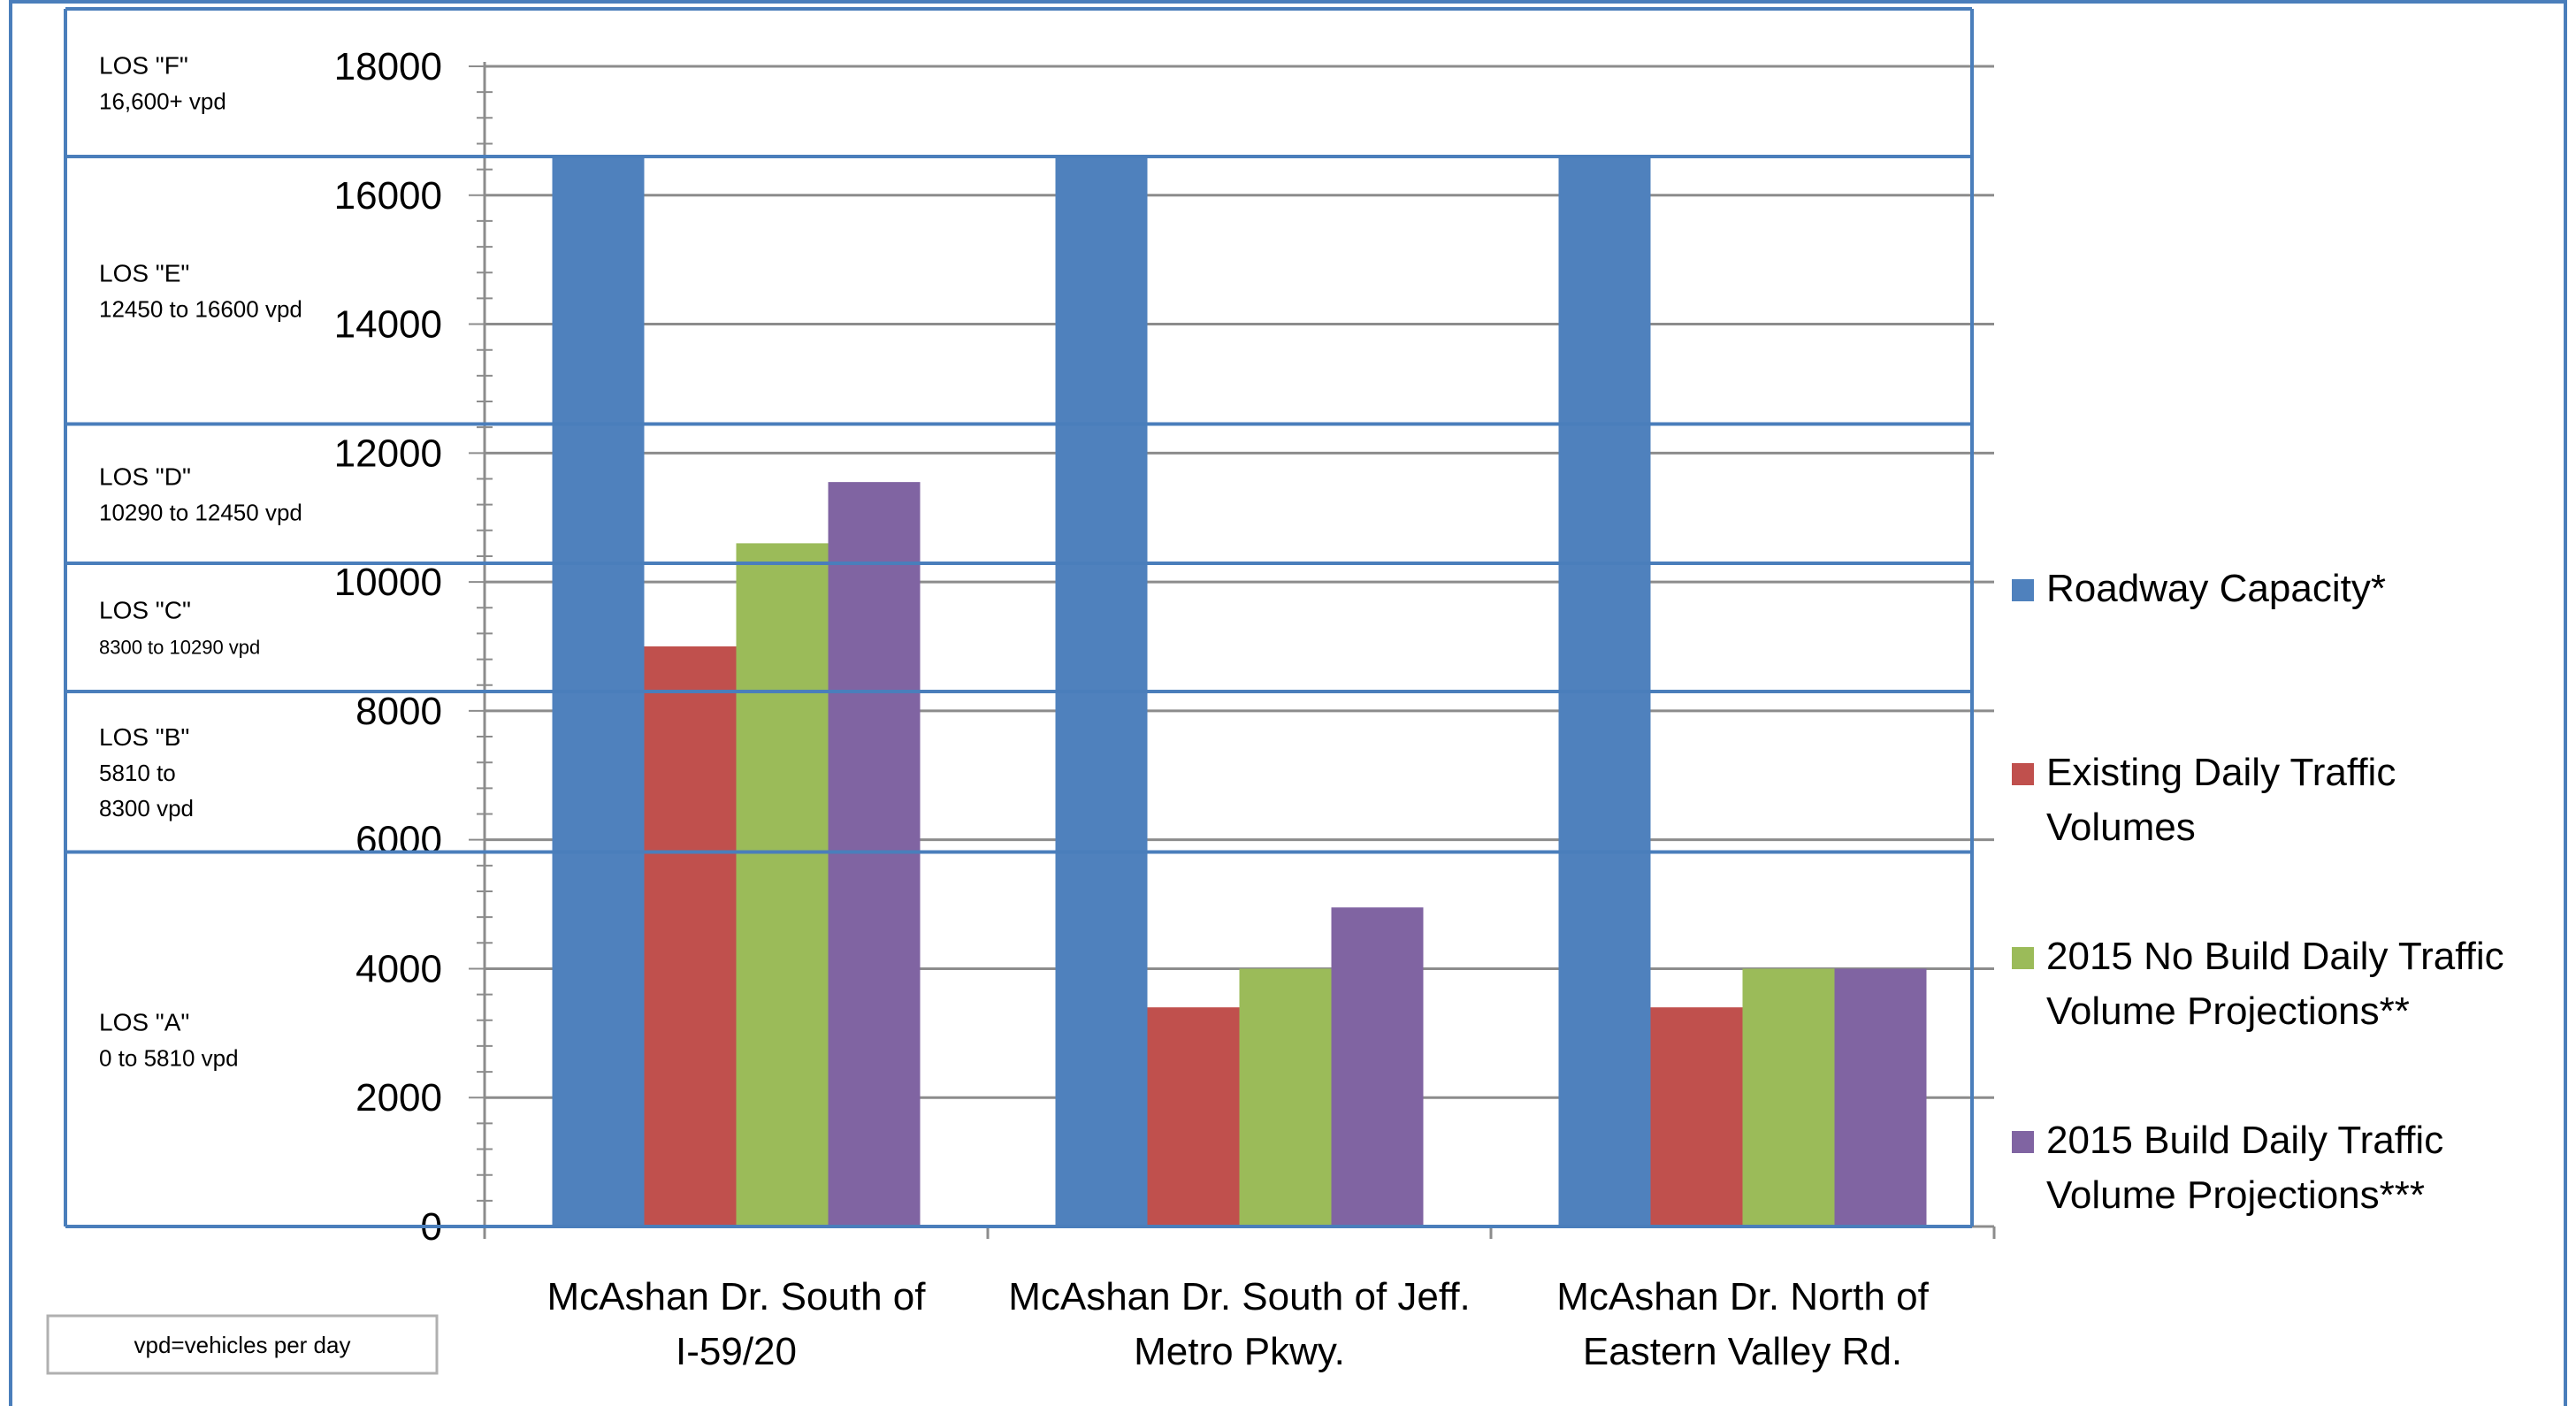  I want to click on los-band-range: 16,600+ vpd, so click(162, 102).